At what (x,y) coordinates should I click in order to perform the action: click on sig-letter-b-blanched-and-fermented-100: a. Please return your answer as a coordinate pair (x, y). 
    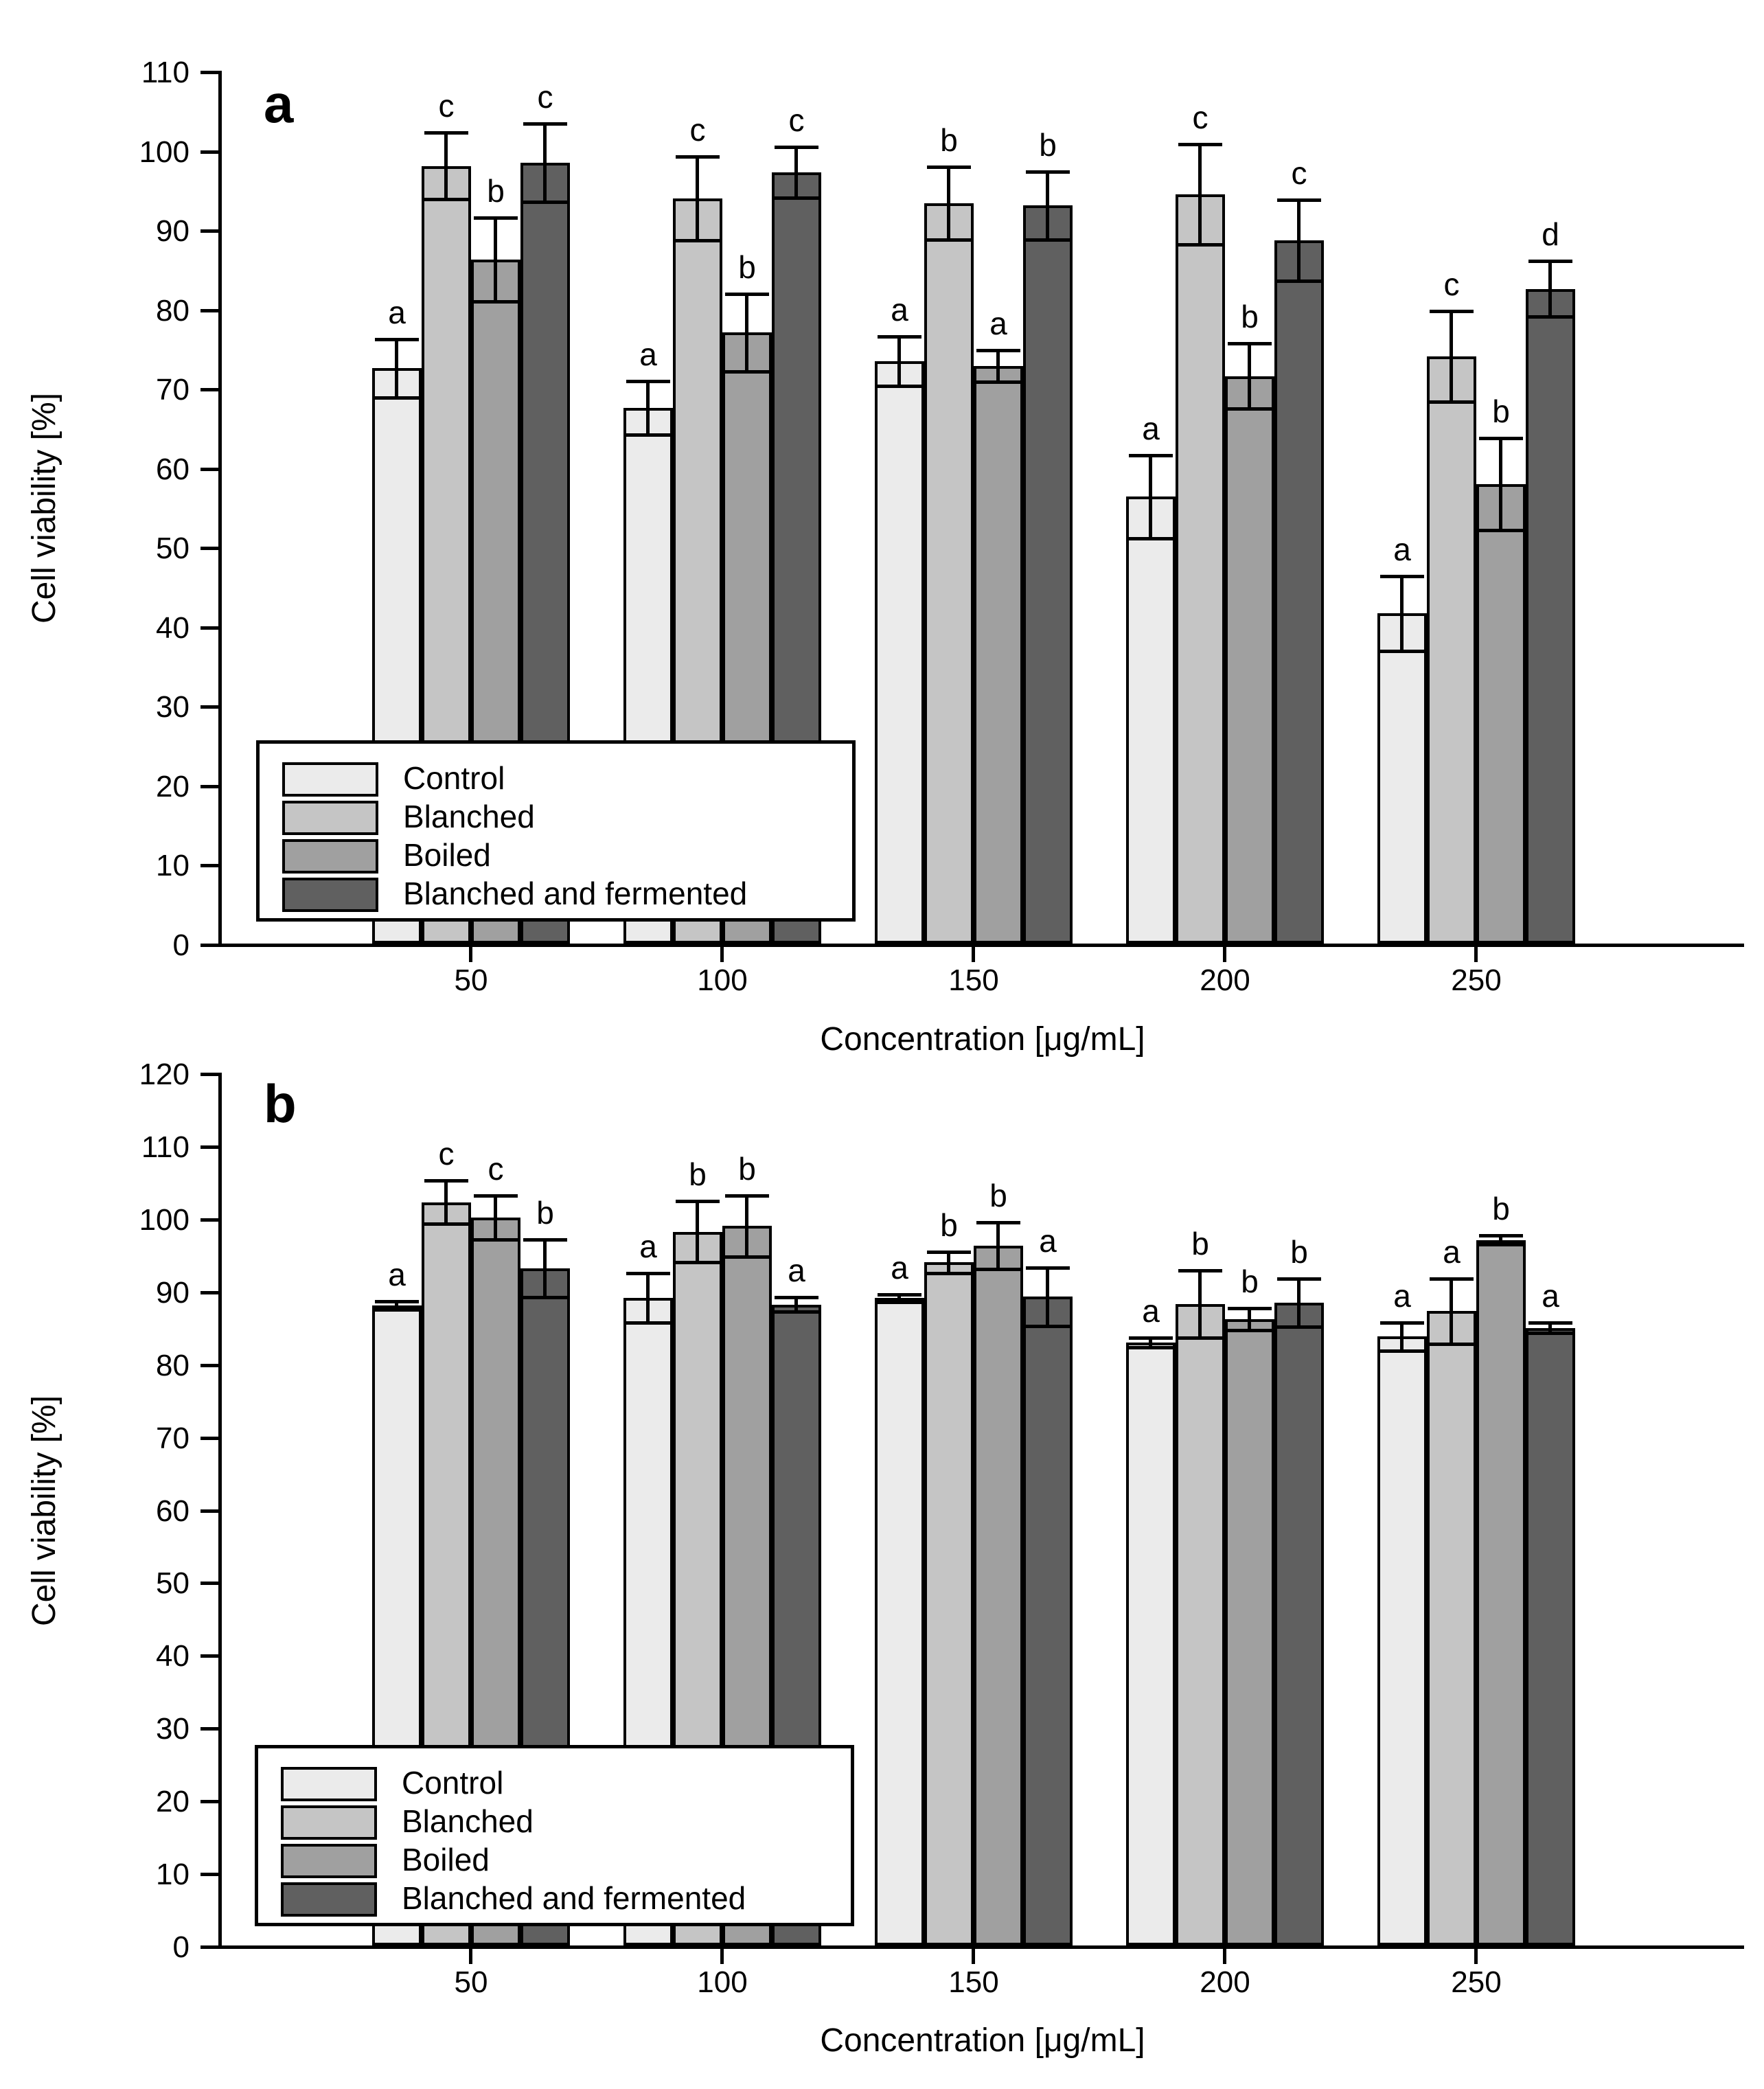
    Looking at the image, I should click on (797, 1271).